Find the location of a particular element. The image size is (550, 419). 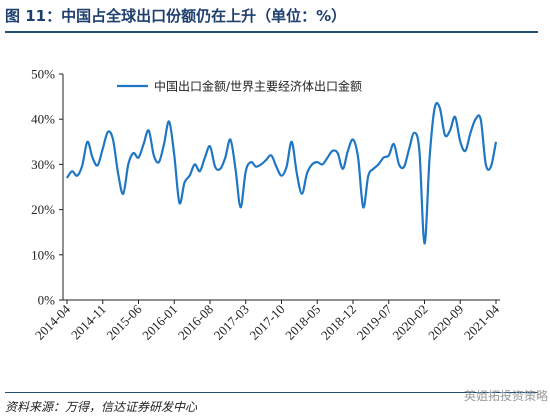

watermark: 英姐拓投资策略 is located at coordinates (505, 396).